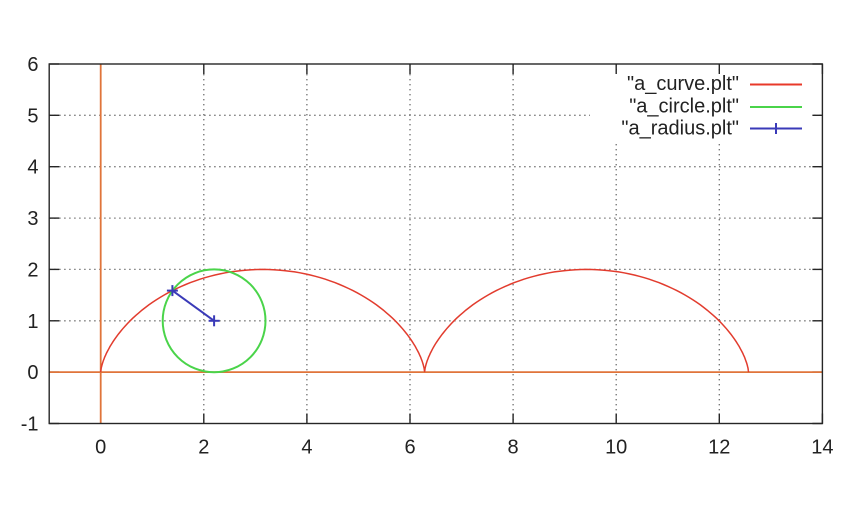 This screenshot has height=512, width=854. What do you see at coordinates (32, 219) in the screenshot?
I see `svg-text: 3` at bounding box center [32, 219].